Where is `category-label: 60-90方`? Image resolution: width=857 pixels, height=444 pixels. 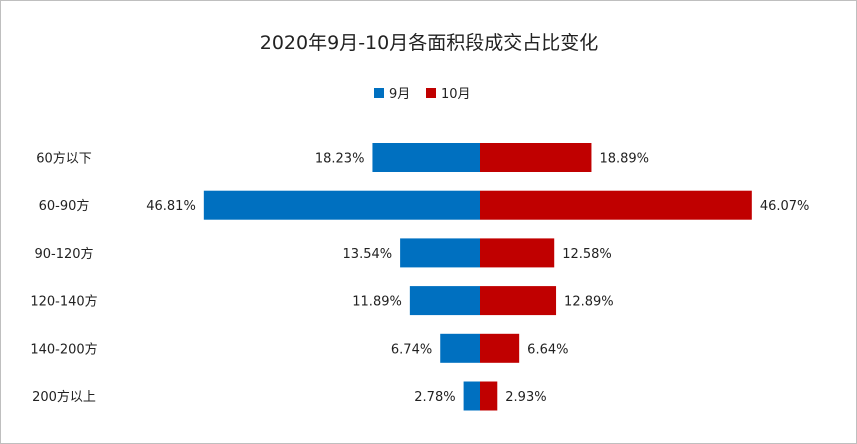
category-label: 60-90方 is located at coordinates (64, 206).